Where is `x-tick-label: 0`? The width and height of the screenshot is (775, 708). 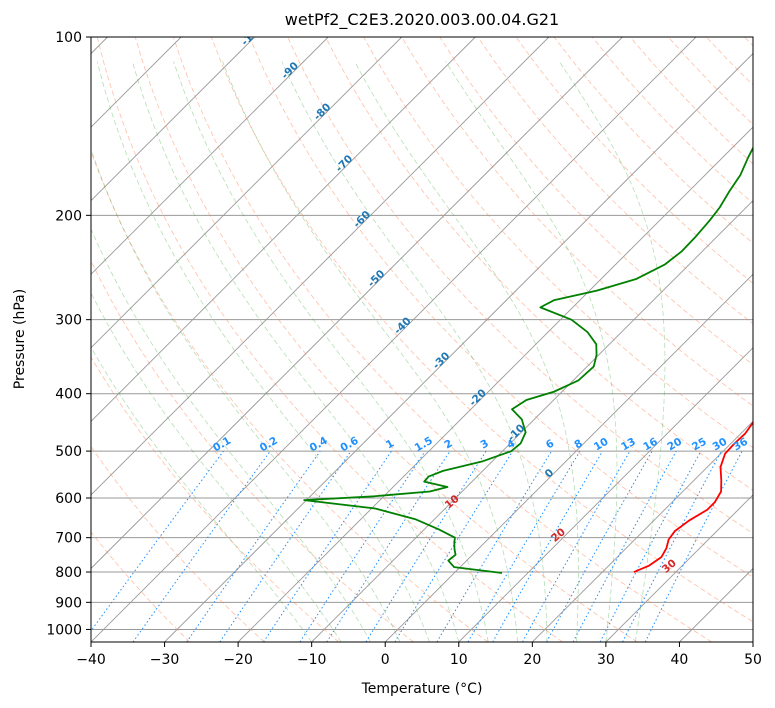 x-tick-label: 0 is located at coordinates (385, 660).